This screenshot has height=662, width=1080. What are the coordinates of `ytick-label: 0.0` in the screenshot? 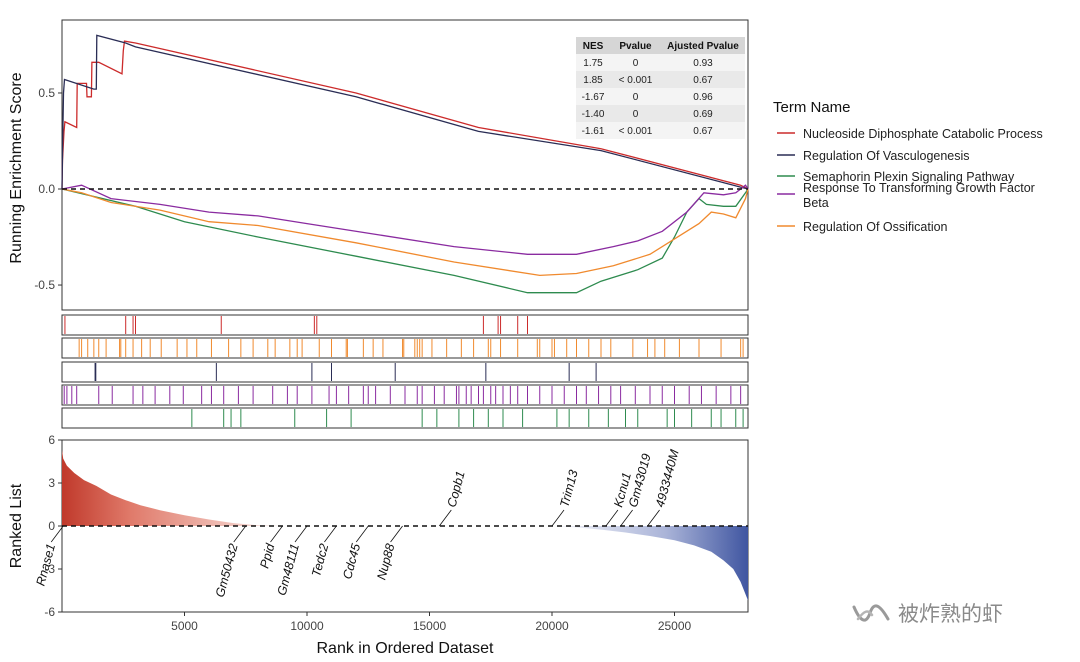 It's located at (46, 189).